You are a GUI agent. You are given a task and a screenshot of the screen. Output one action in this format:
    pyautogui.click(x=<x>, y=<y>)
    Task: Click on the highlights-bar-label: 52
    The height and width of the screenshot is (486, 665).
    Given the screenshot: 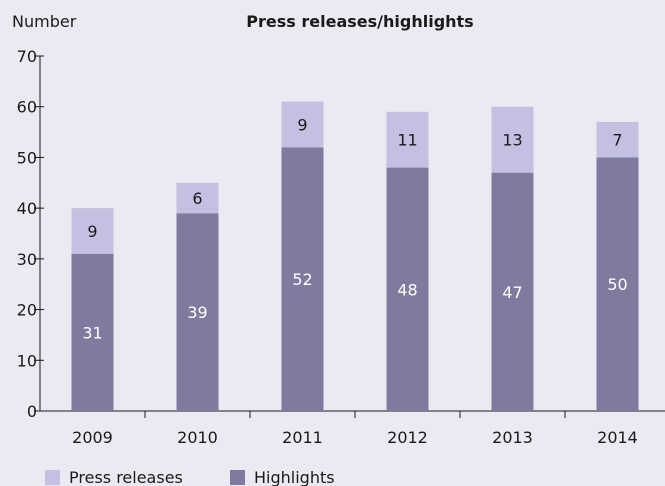 What is the action you would take?
    pyautogui.click(x=302, y=279)
    